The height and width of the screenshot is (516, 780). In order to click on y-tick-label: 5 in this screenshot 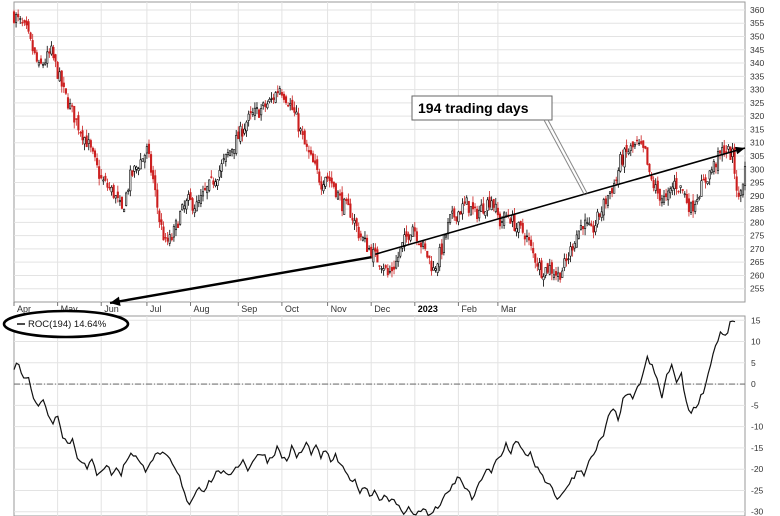, I will do `click(753, 363)`.